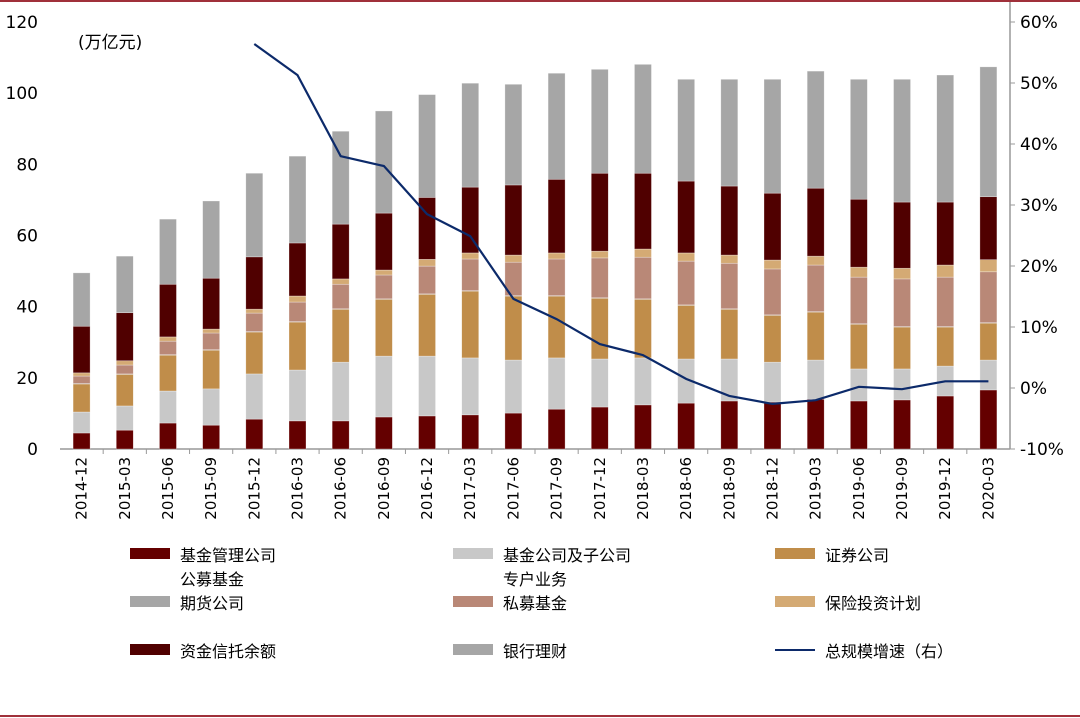 The image size is (1080, 718). I want to click on y-right-tick-label: 20%, so click(1039, 267).